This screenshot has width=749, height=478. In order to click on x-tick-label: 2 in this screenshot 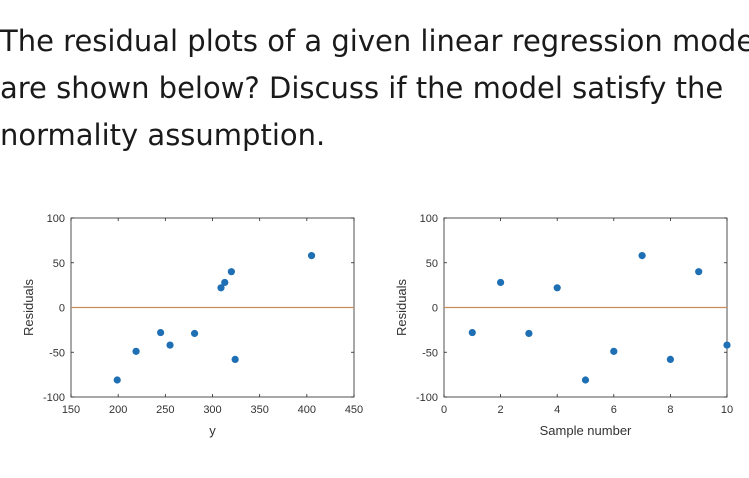, I will do `click(501, 410)`.